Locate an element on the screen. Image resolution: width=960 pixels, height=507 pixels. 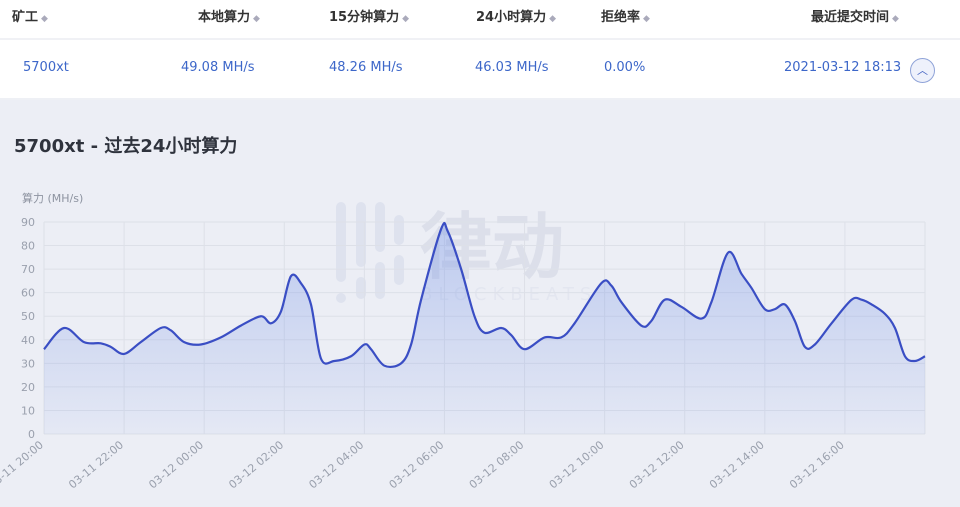
col-header-miner: 矿工 ◆ is located at coordinates (30, 19).